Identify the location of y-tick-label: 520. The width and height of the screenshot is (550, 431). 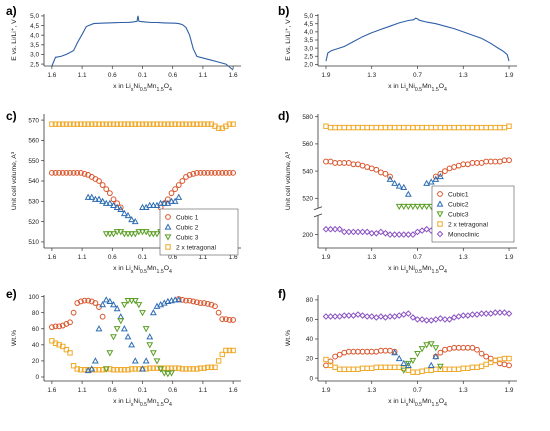
(307, 198).